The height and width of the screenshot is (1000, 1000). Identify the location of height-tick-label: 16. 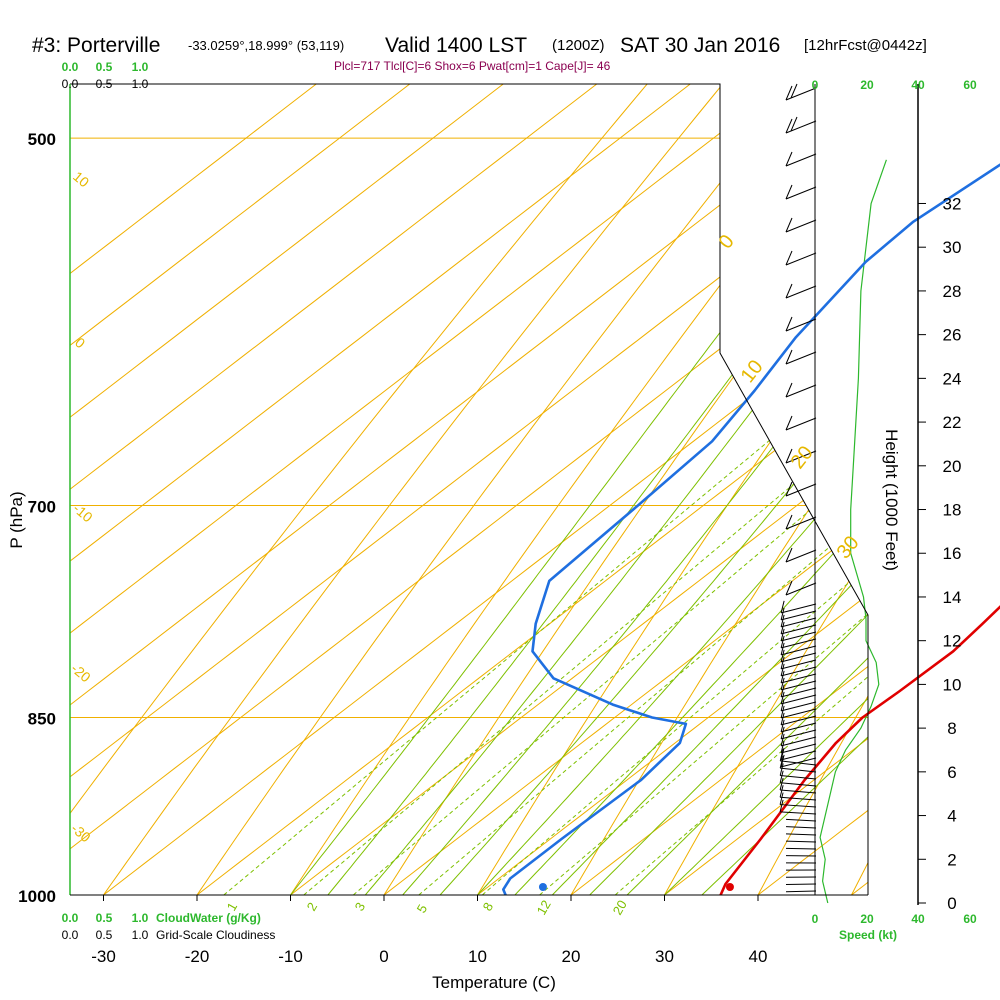
(952, 553).